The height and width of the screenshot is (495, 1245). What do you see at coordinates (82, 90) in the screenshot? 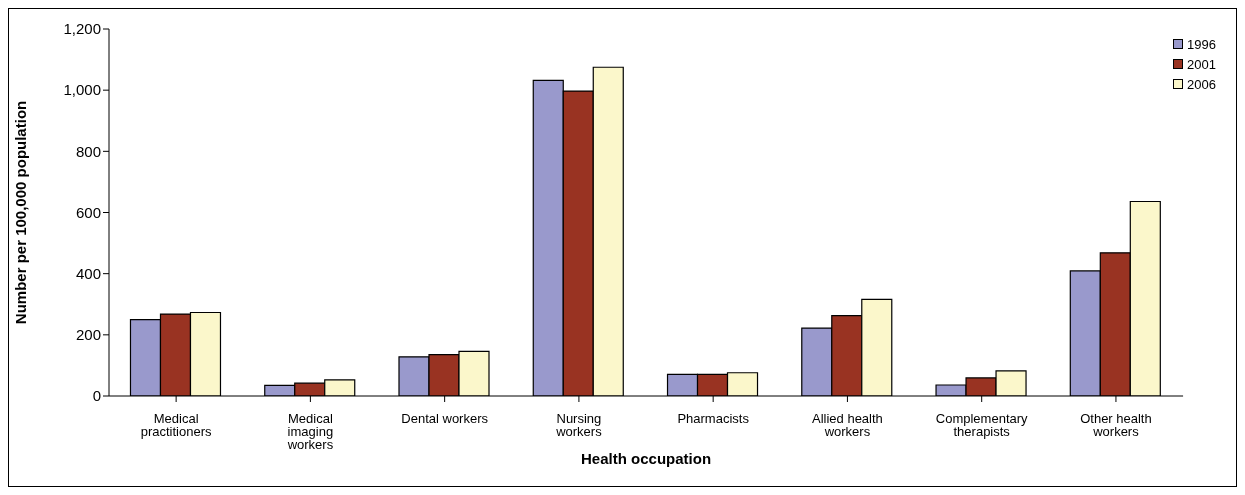
I see `y-tick-label: 1,000` at bounding box center [82, 90].